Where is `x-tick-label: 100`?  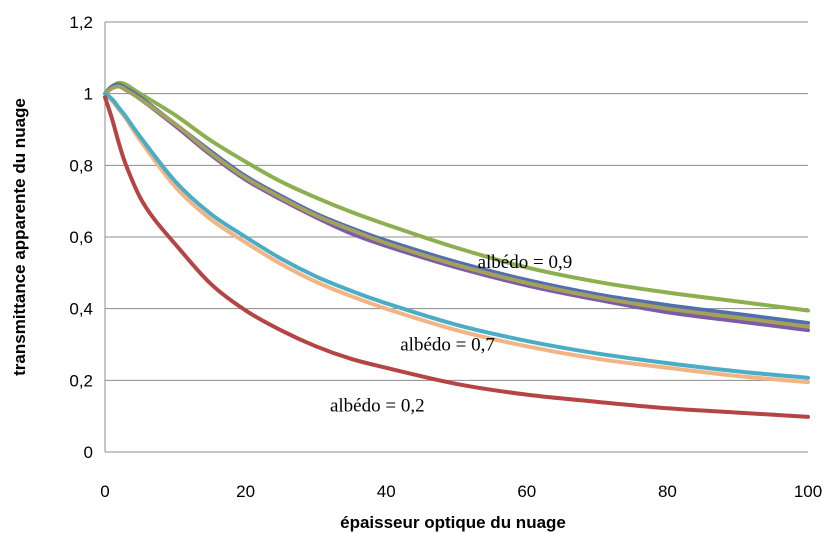
x-tick-label: 100 is located at coordinates (808, 491).